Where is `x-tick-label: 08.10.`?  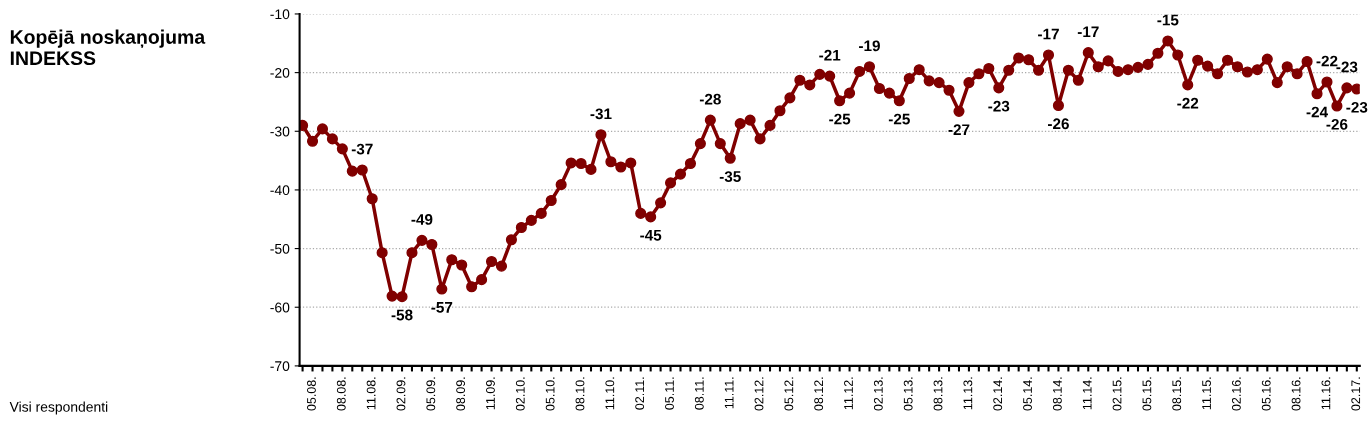 x-tick-label: 08.10. is located at coordinates (580, 394).